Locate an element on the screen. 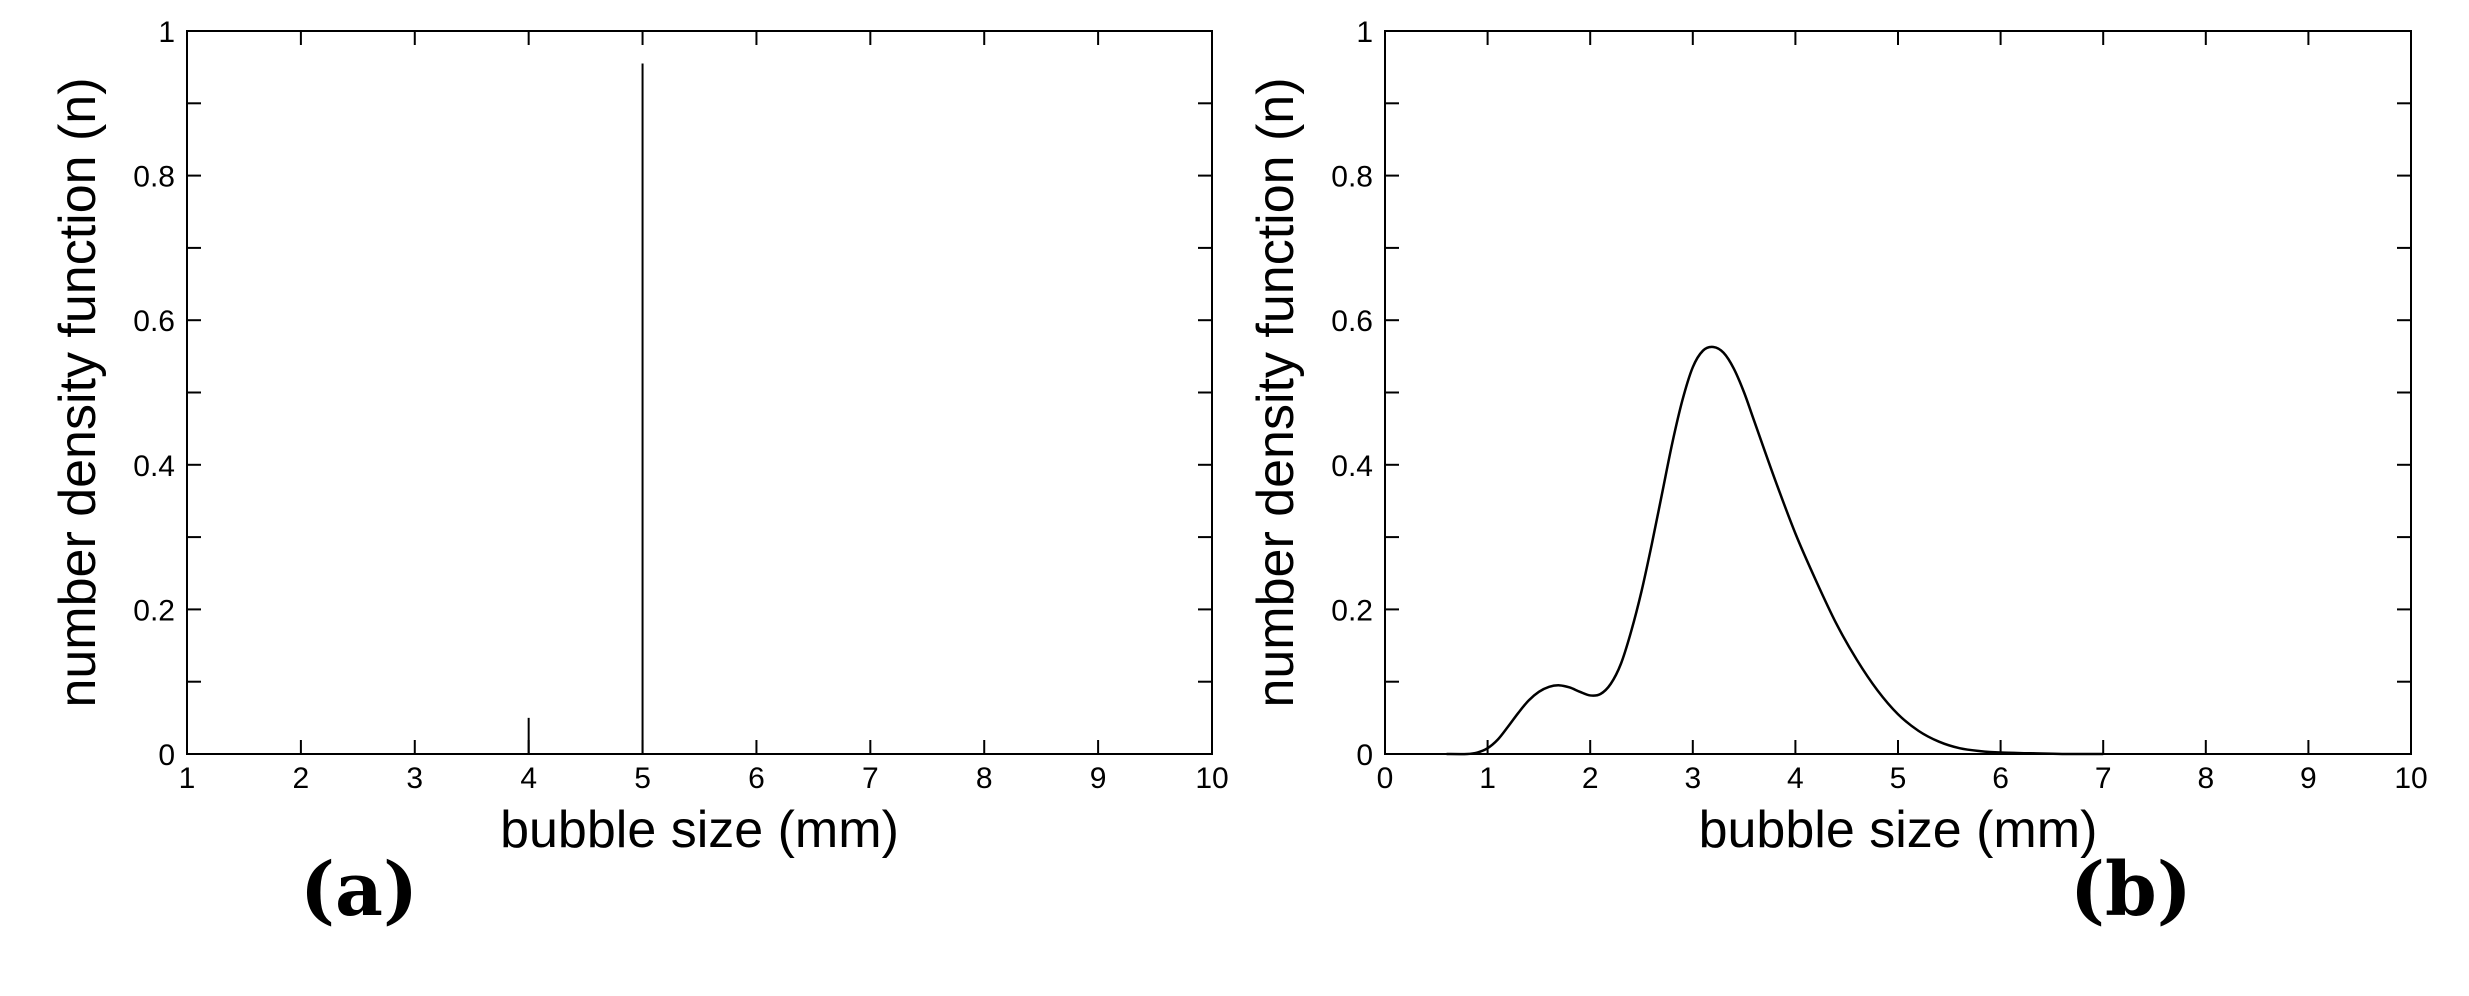 This screenshot has height=996, width=2469. panel-label-a: (a) is located at coordinates (359, 890).